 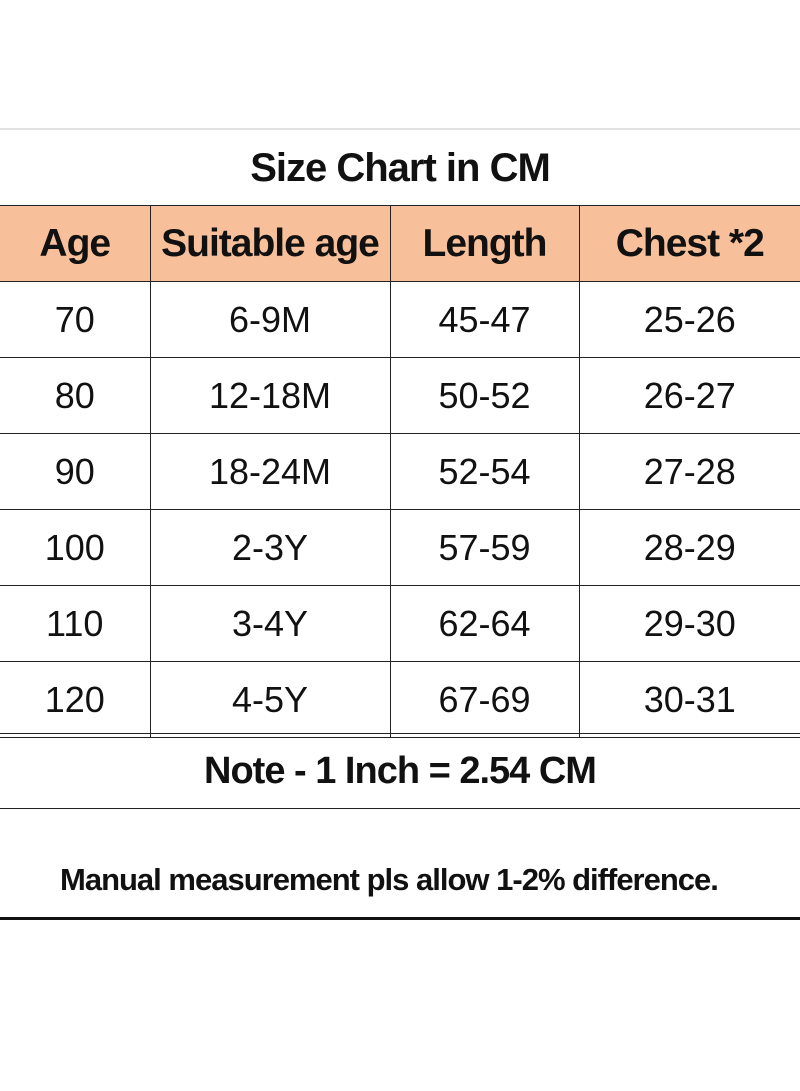 What do you see at coordinates (484, 471) in the screenshot?
I see `cell-length: 52-54` at bounding box center [484, 471].